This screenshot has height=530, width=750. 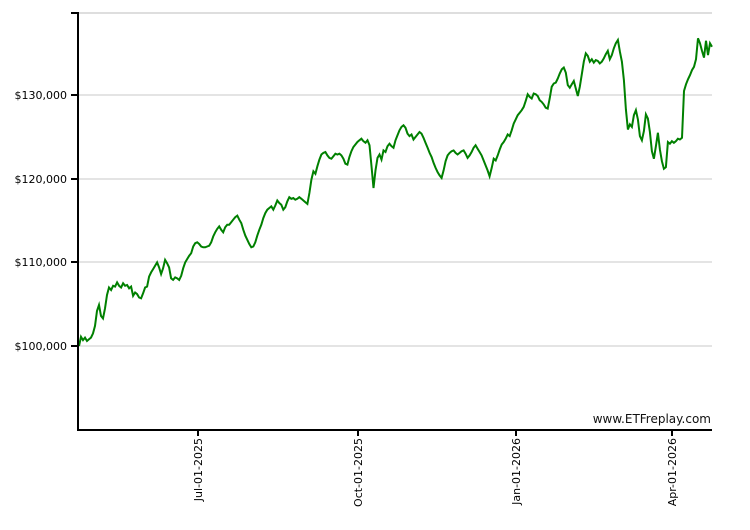 What do you see at coordinates (41, 221) in the screenshot?
I see `y-axis-labels: $130,000 $120,000 $110,000 $100,000` at bounding box center [41, 221].